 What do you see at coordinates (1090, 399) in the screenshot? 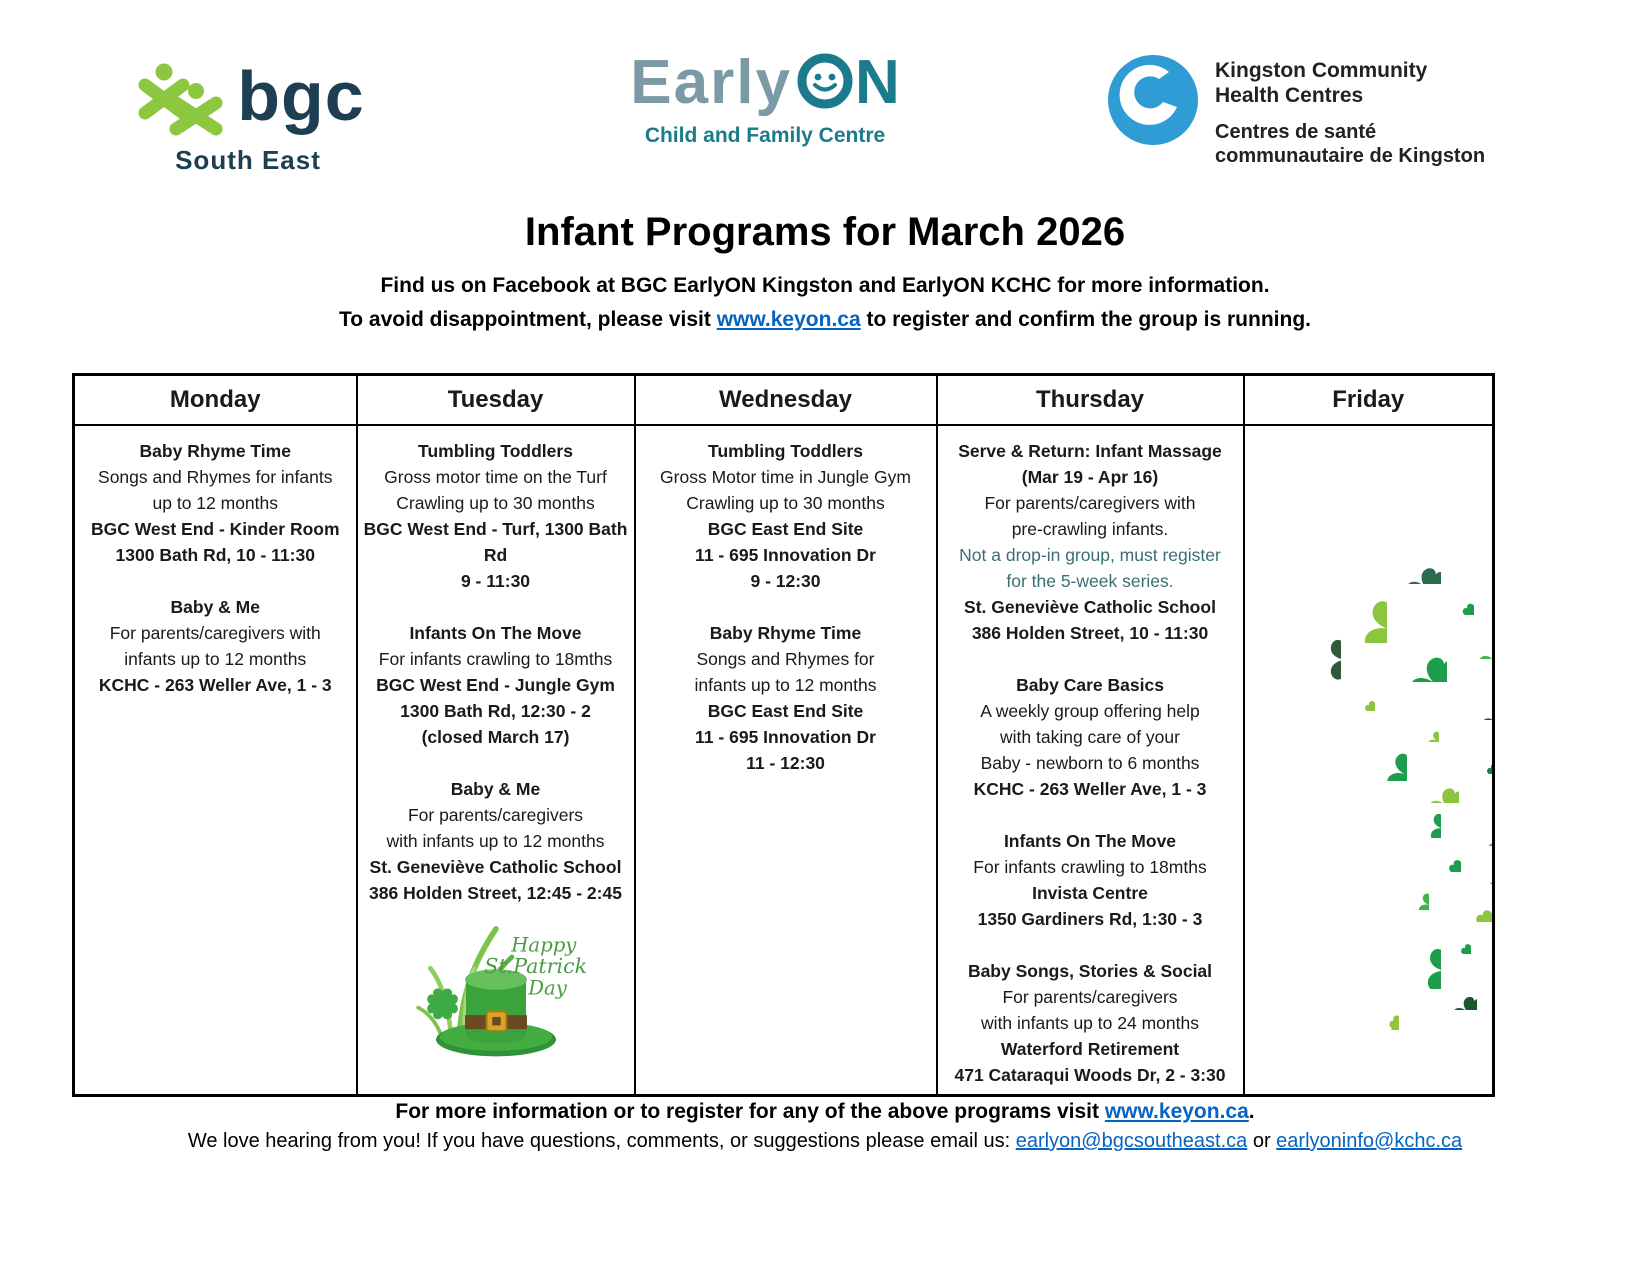
I see `day-header-thursday: Thursday` at bounding box center [1090, 399].